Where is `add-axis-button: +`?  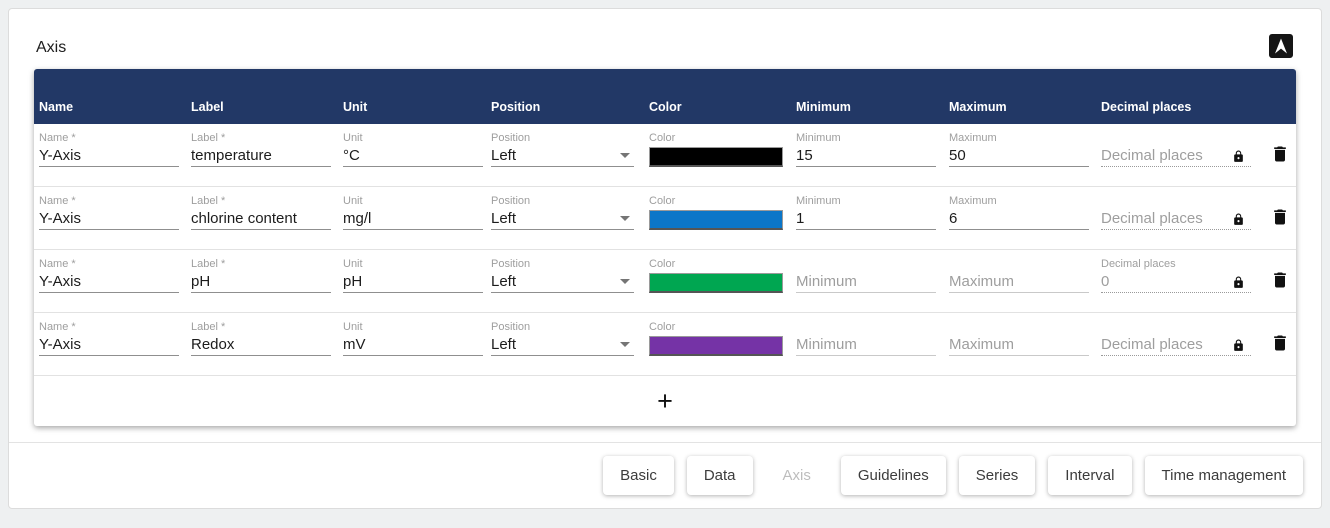
add-axis-button: + is located at coordinates (665, 400).